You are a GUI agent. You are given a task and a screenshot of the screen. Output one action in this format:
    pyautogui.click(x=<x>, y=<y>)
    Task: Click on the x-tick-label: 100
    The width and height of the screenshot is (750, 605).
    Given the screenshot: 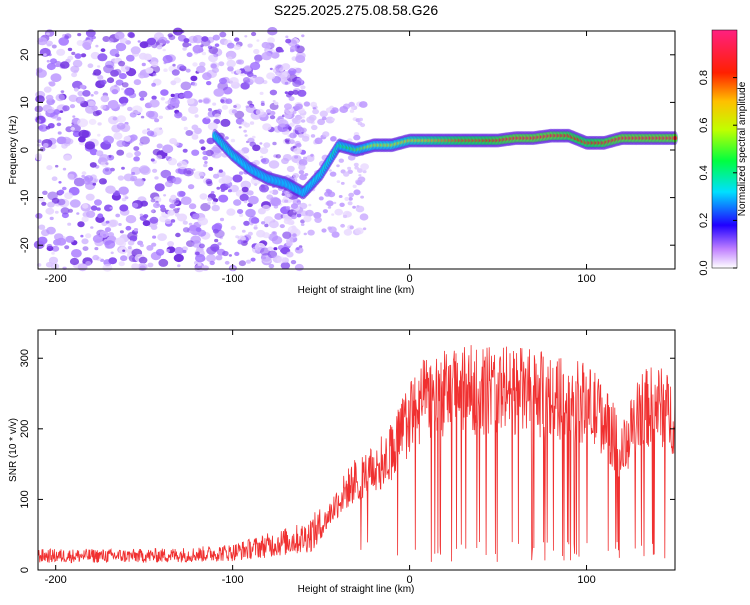 What is the action you would take?
    pyautogui.click(x=586, y=279)
    